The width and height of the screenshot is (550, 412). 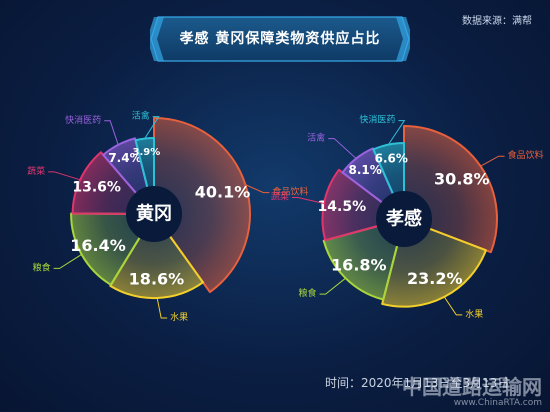 I want to click on date-range: 时间：2020年1月13日至3月13日, so click(x=417, y=383).